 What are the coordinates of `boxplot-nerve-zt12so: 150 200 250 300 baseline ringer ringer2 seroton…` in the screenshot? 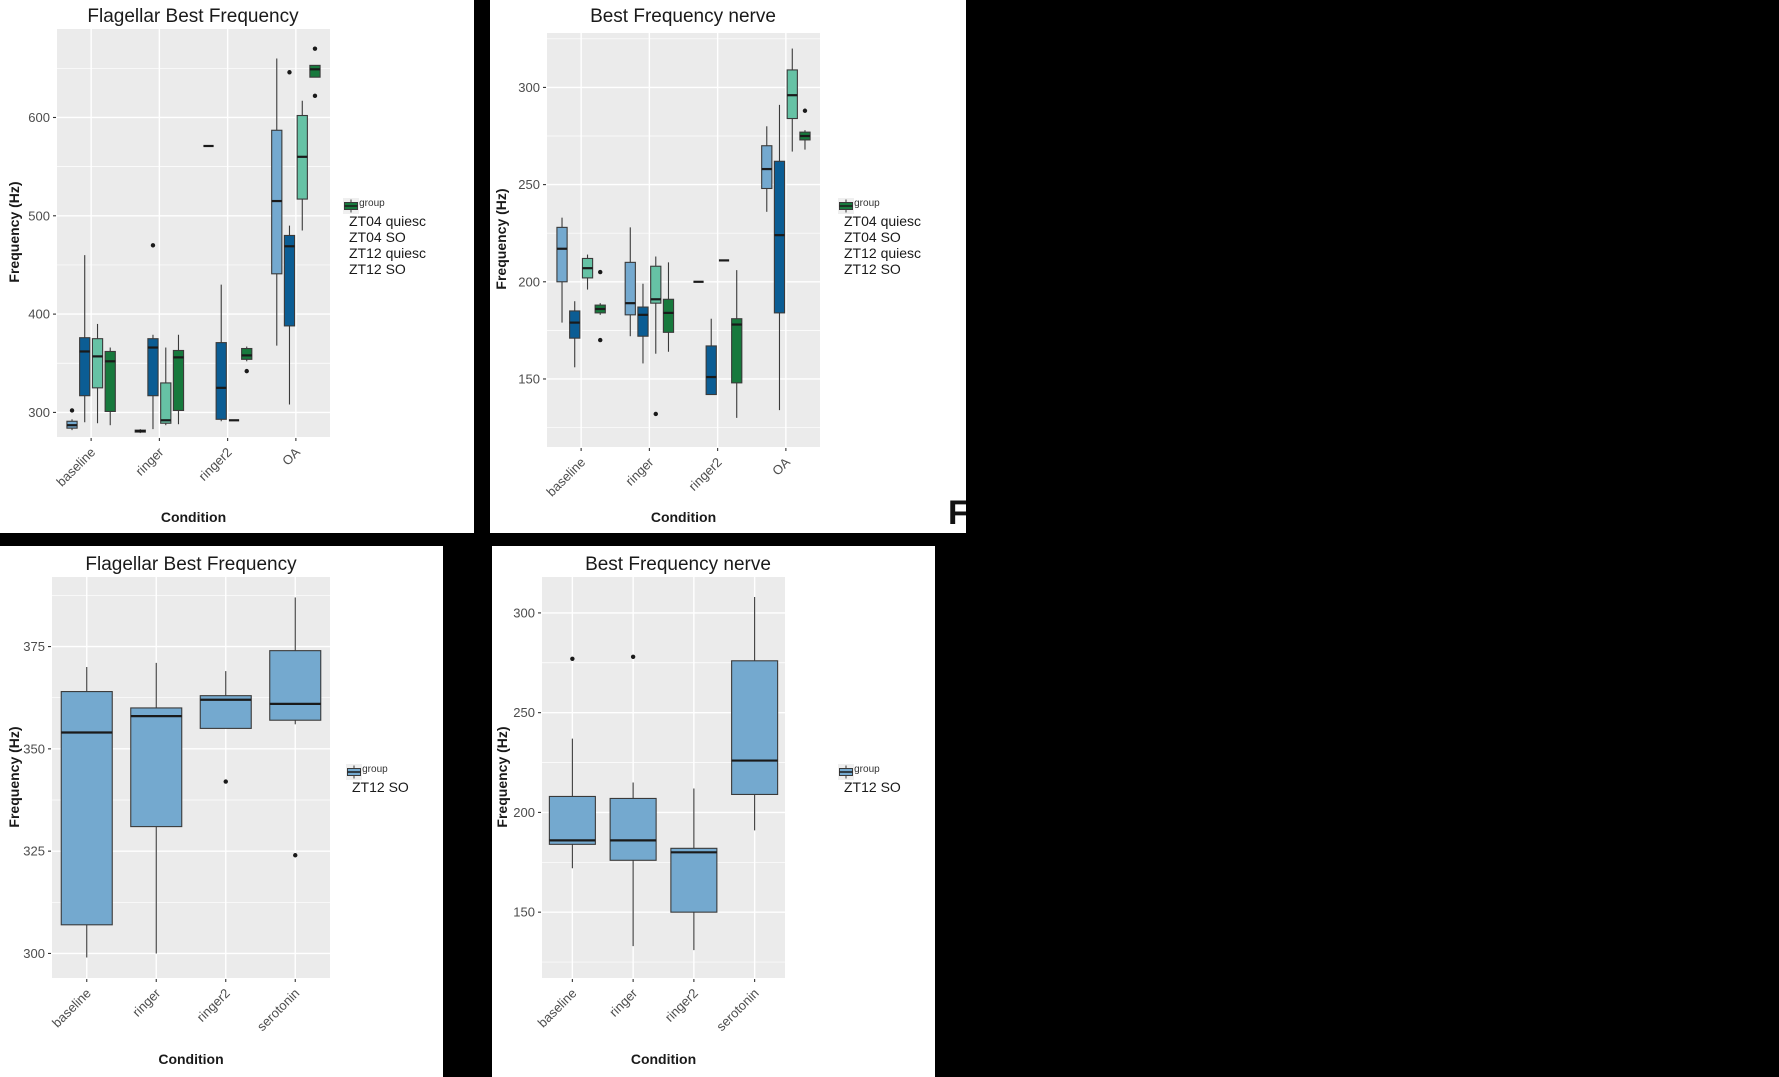 It's located at (713, 811).